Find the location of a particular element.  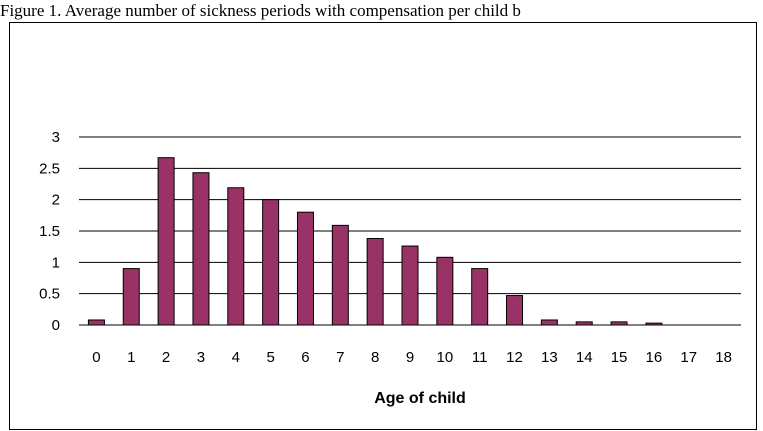

x-axis-ticks: 0 1 2 3 4 5 6 7 8 9 10 11 12 13 14 15 16 17 18 is located at coordinates (412, 357).